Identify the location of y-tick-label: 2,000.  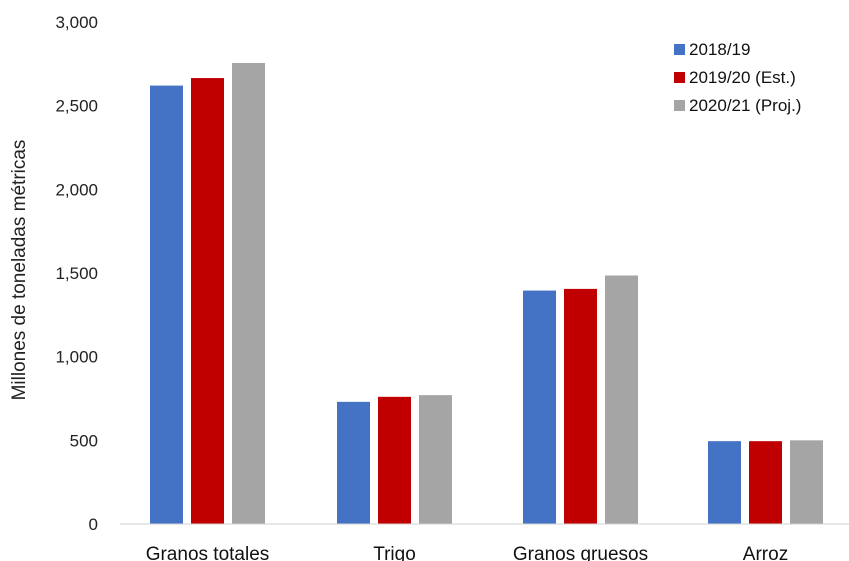
(76, 189).